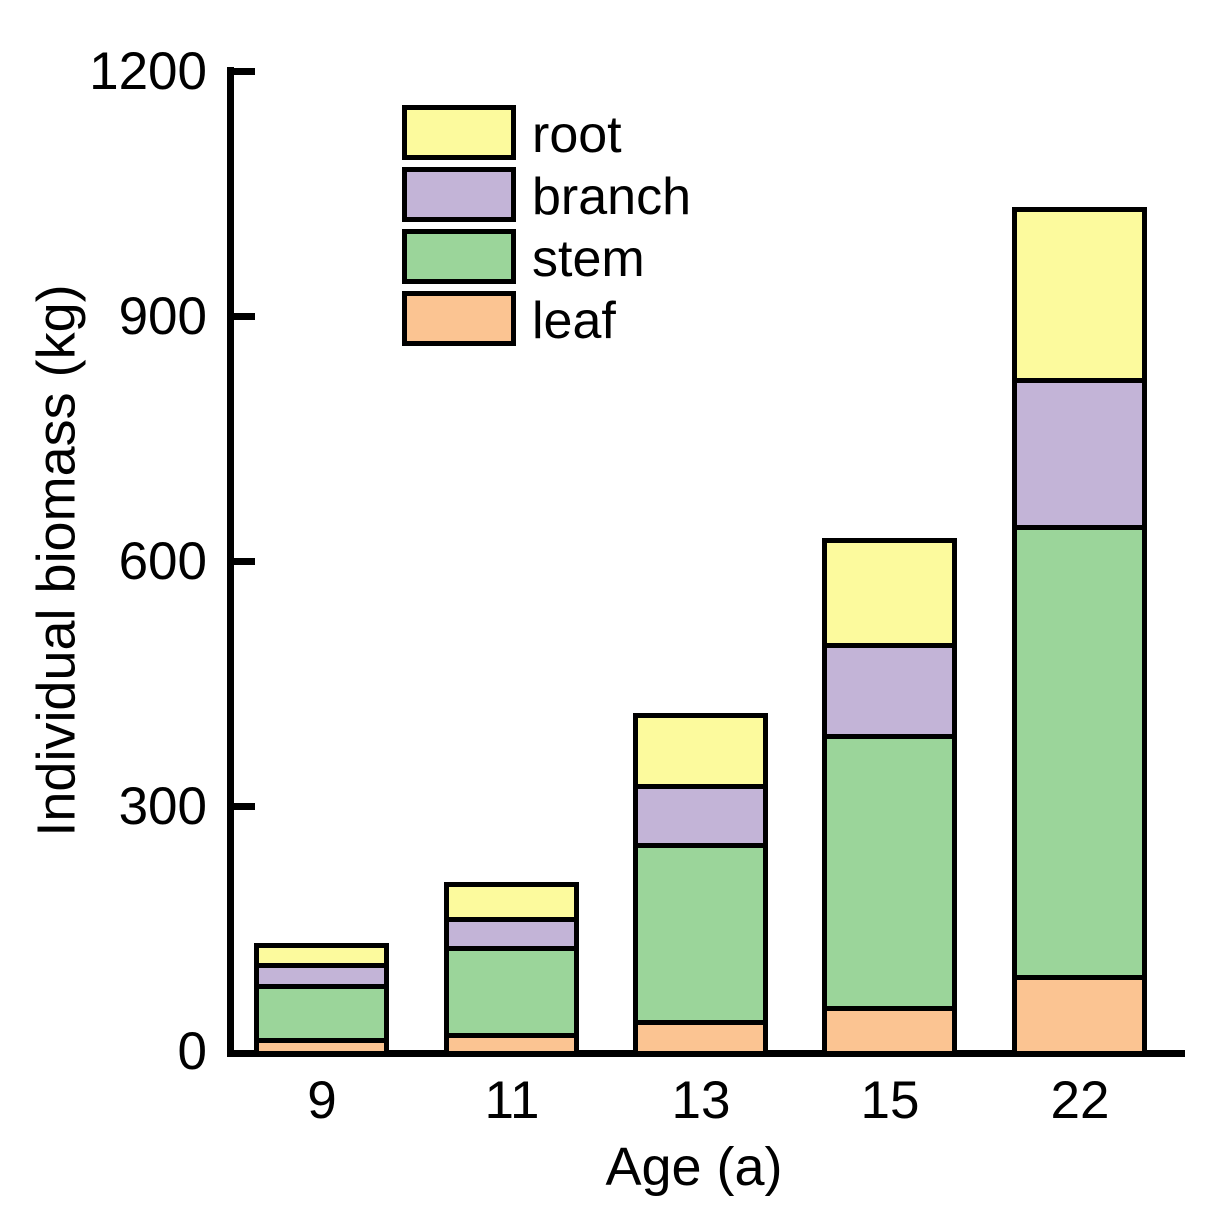 This screenshot has width=1220, height=1213. What do you see at coordinates (889, 690) in the screenshot?
I see `bar-15-segment-branch` at bounding box center [889, 690].